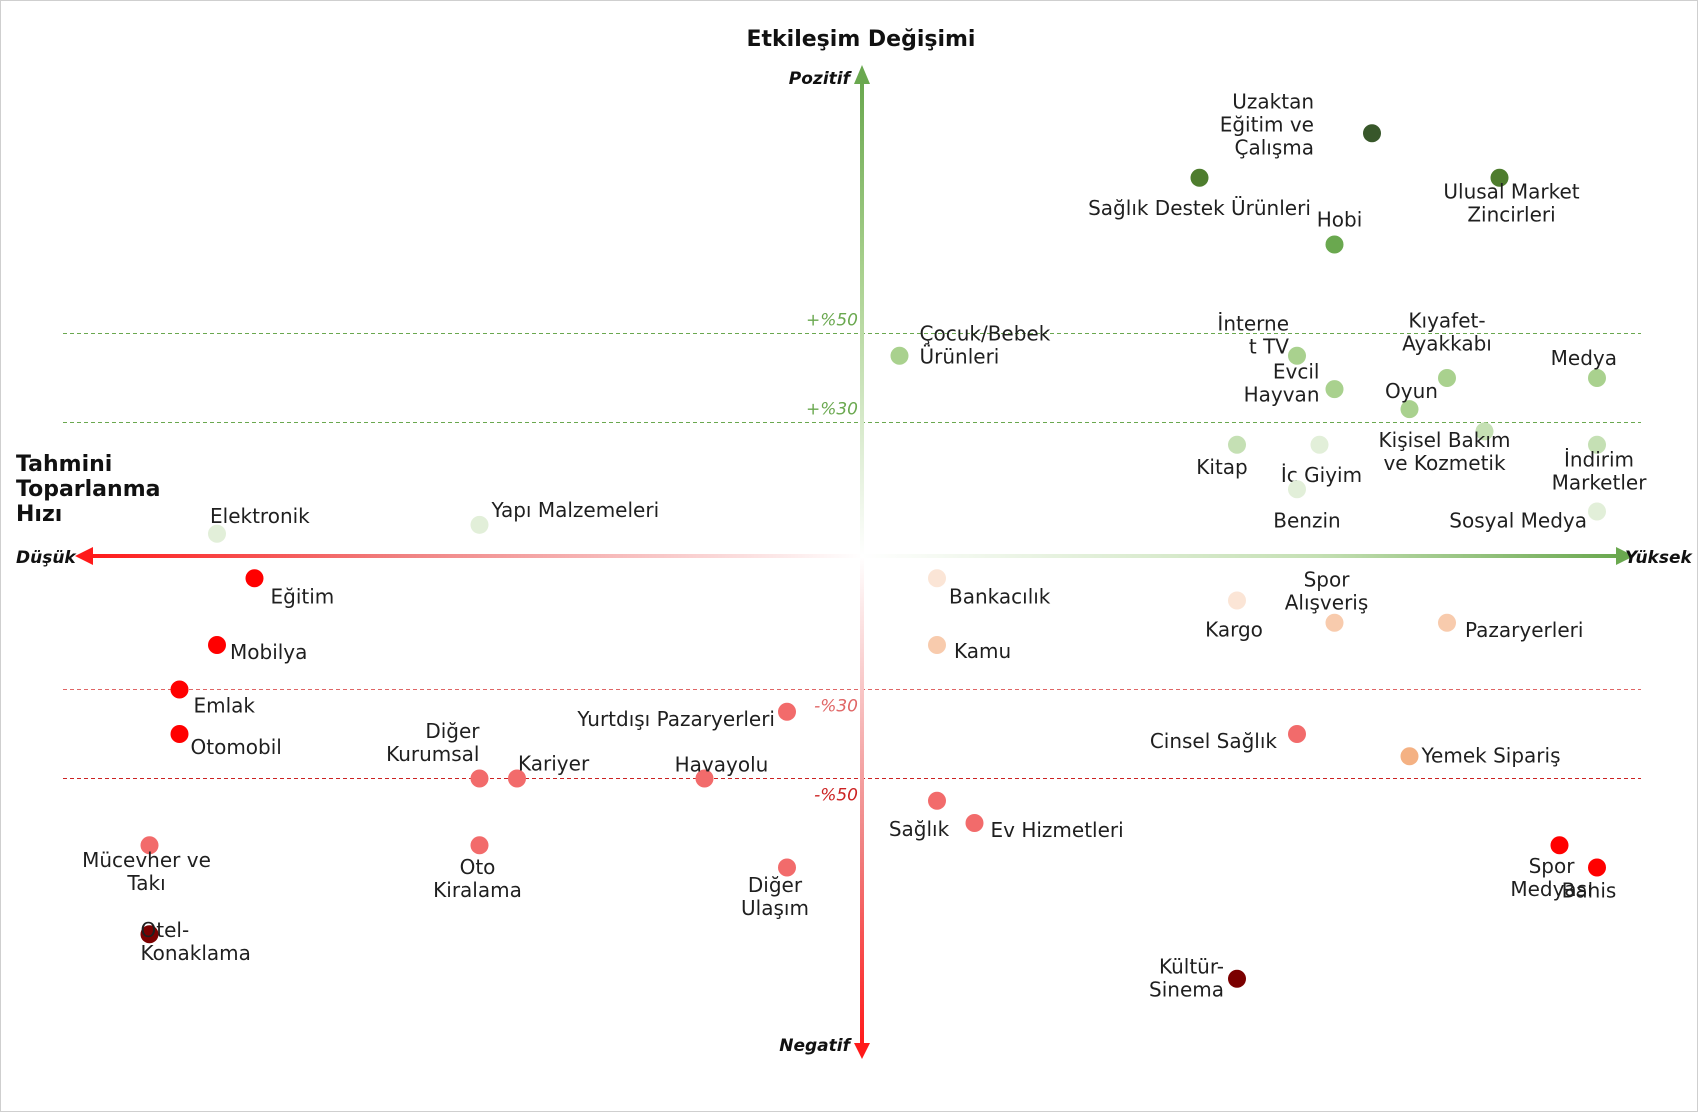  I want to click on point-label-line: Medyası, so click(1551, 889).